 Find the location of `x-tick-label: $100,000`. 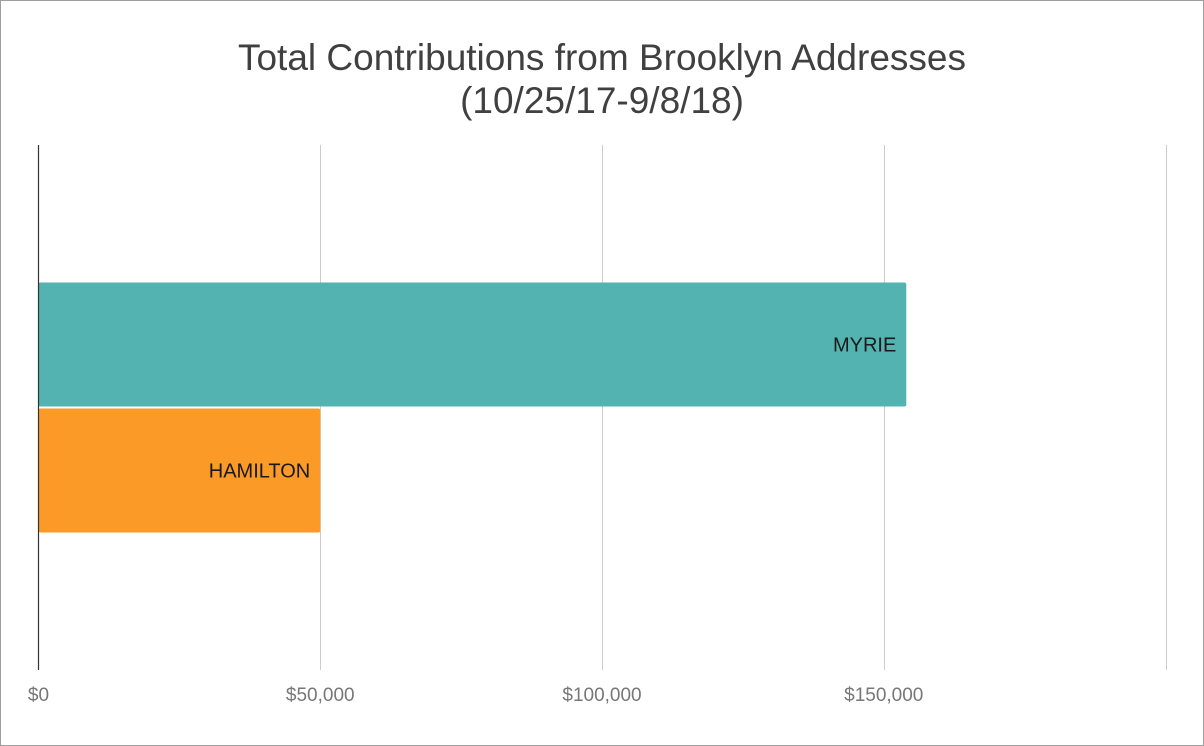

x-tick-label: $100,000 is located at coordinates (601, 695).